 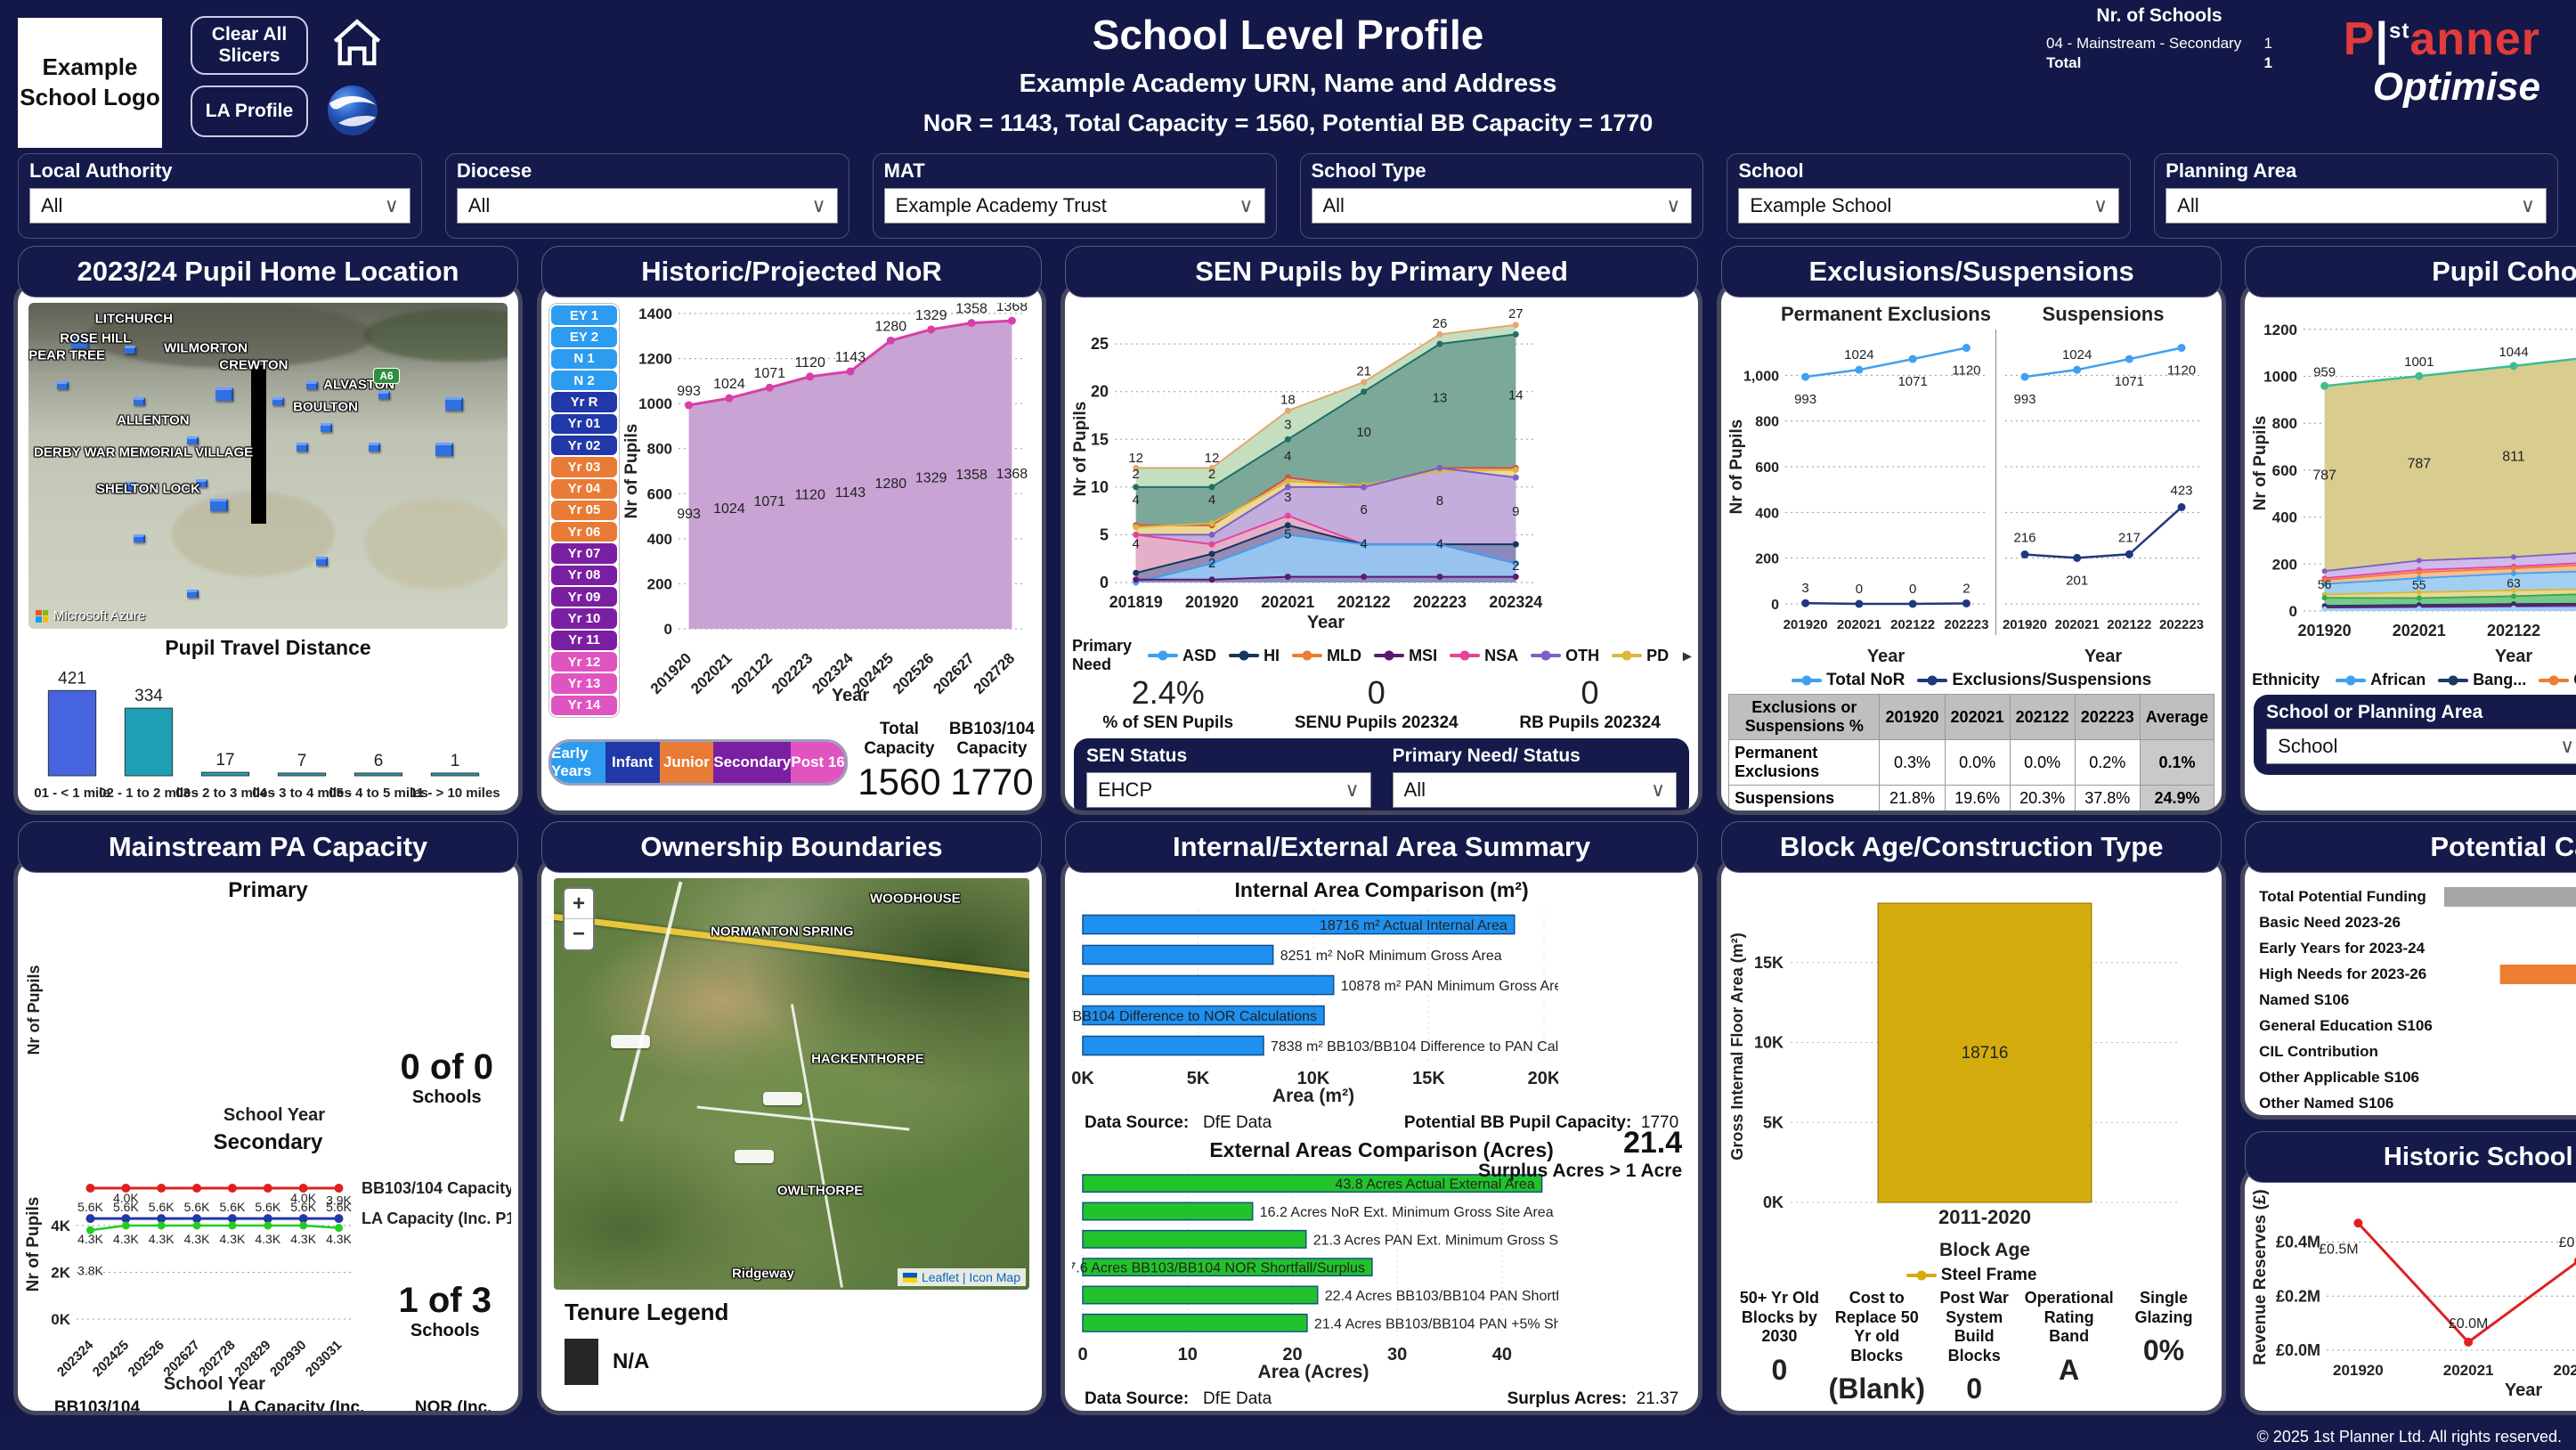 What do you see at coordinates (584, 683) in the screenshot?
I see `year-button-yr13: Yr 13` at bounding box center [584, 683].